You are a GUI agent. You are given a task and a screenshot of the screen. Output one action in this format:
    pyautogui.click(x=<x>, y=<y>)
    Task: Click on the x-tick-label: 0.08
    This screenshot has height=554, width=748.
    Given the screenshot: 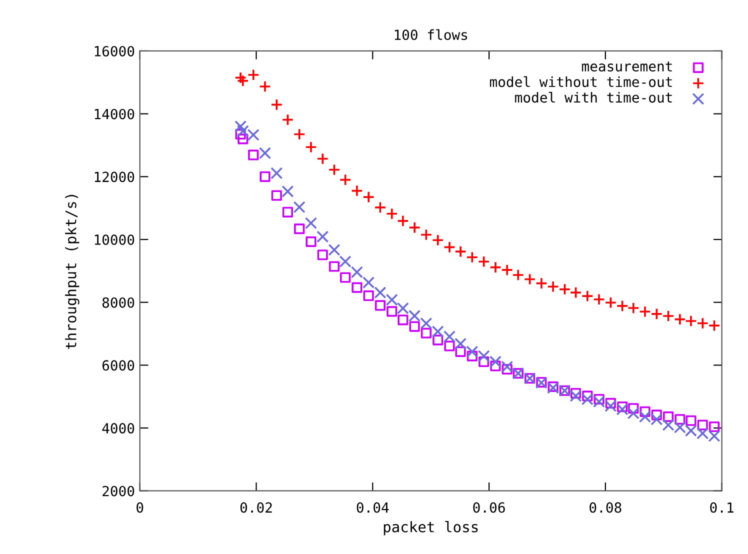 What is the action you would take?
    pyautogui.click(x=606, y=507)
    